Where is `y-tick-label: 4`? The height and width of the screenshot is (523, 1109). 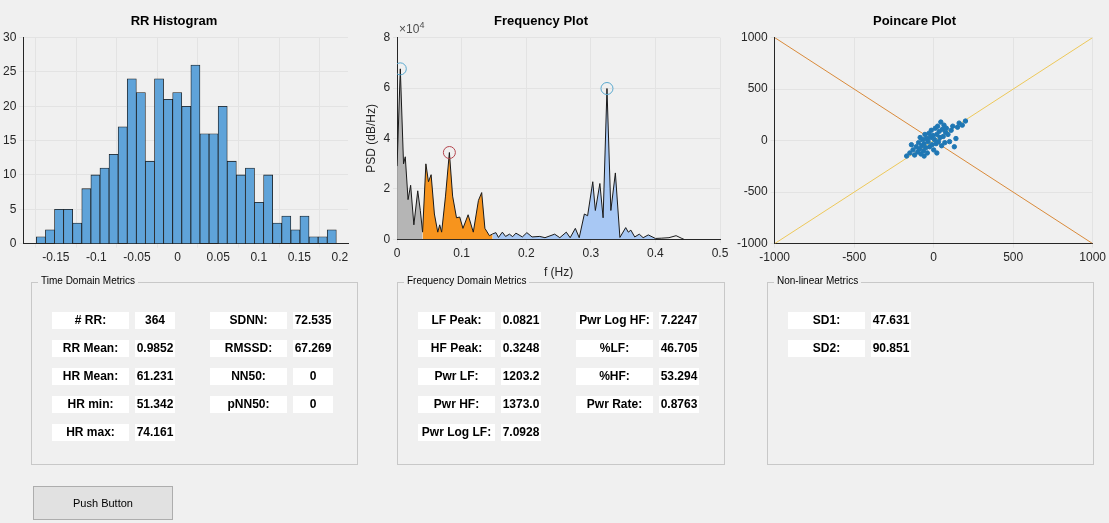
y-tick-label: 4 is located at coordinates (387, 137).